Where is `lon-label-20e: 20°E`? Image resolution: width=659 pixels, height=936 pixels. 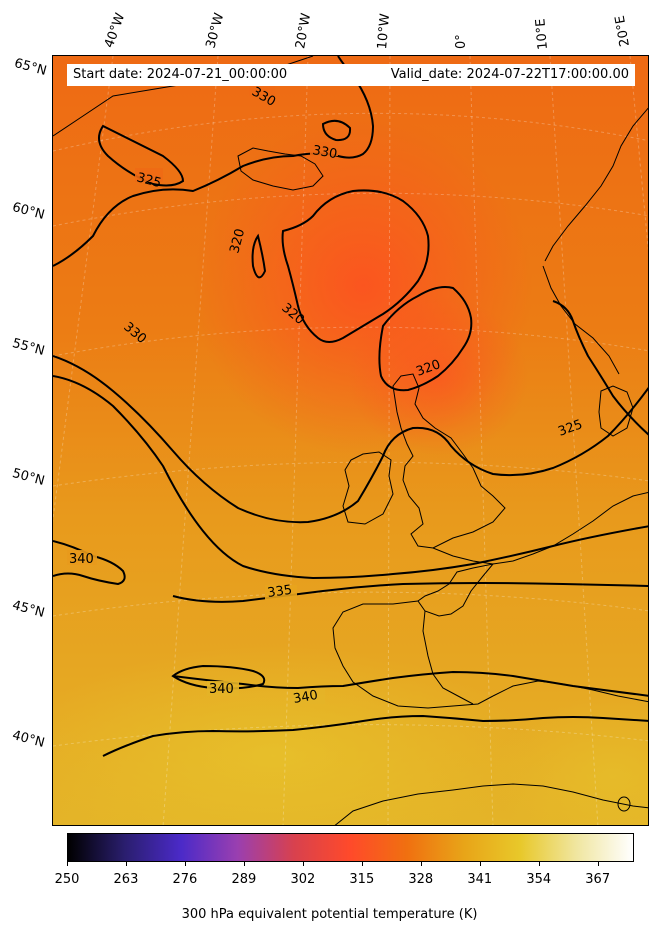 lon-label-20e: 20°E is located at coordinates (622, 31).